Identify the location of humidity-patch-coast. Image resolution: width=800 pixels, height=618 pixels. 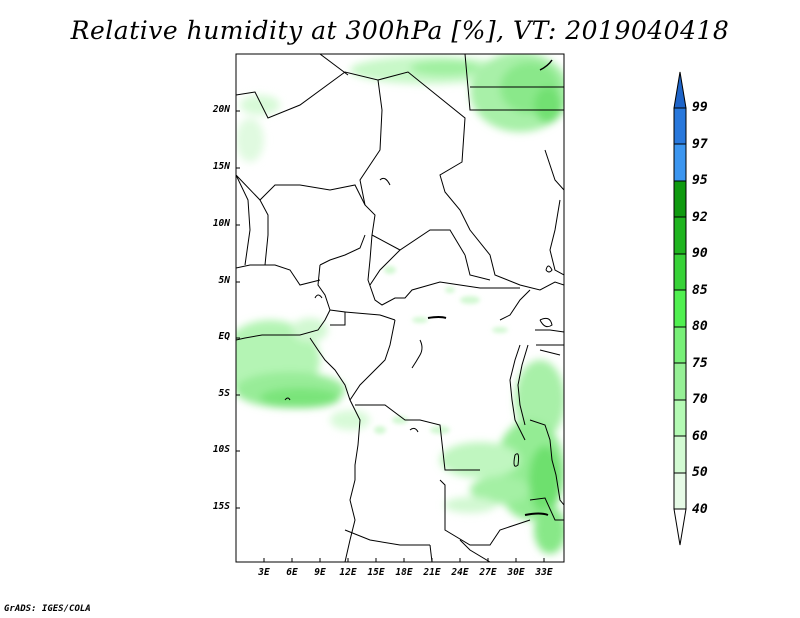
(350, 420).